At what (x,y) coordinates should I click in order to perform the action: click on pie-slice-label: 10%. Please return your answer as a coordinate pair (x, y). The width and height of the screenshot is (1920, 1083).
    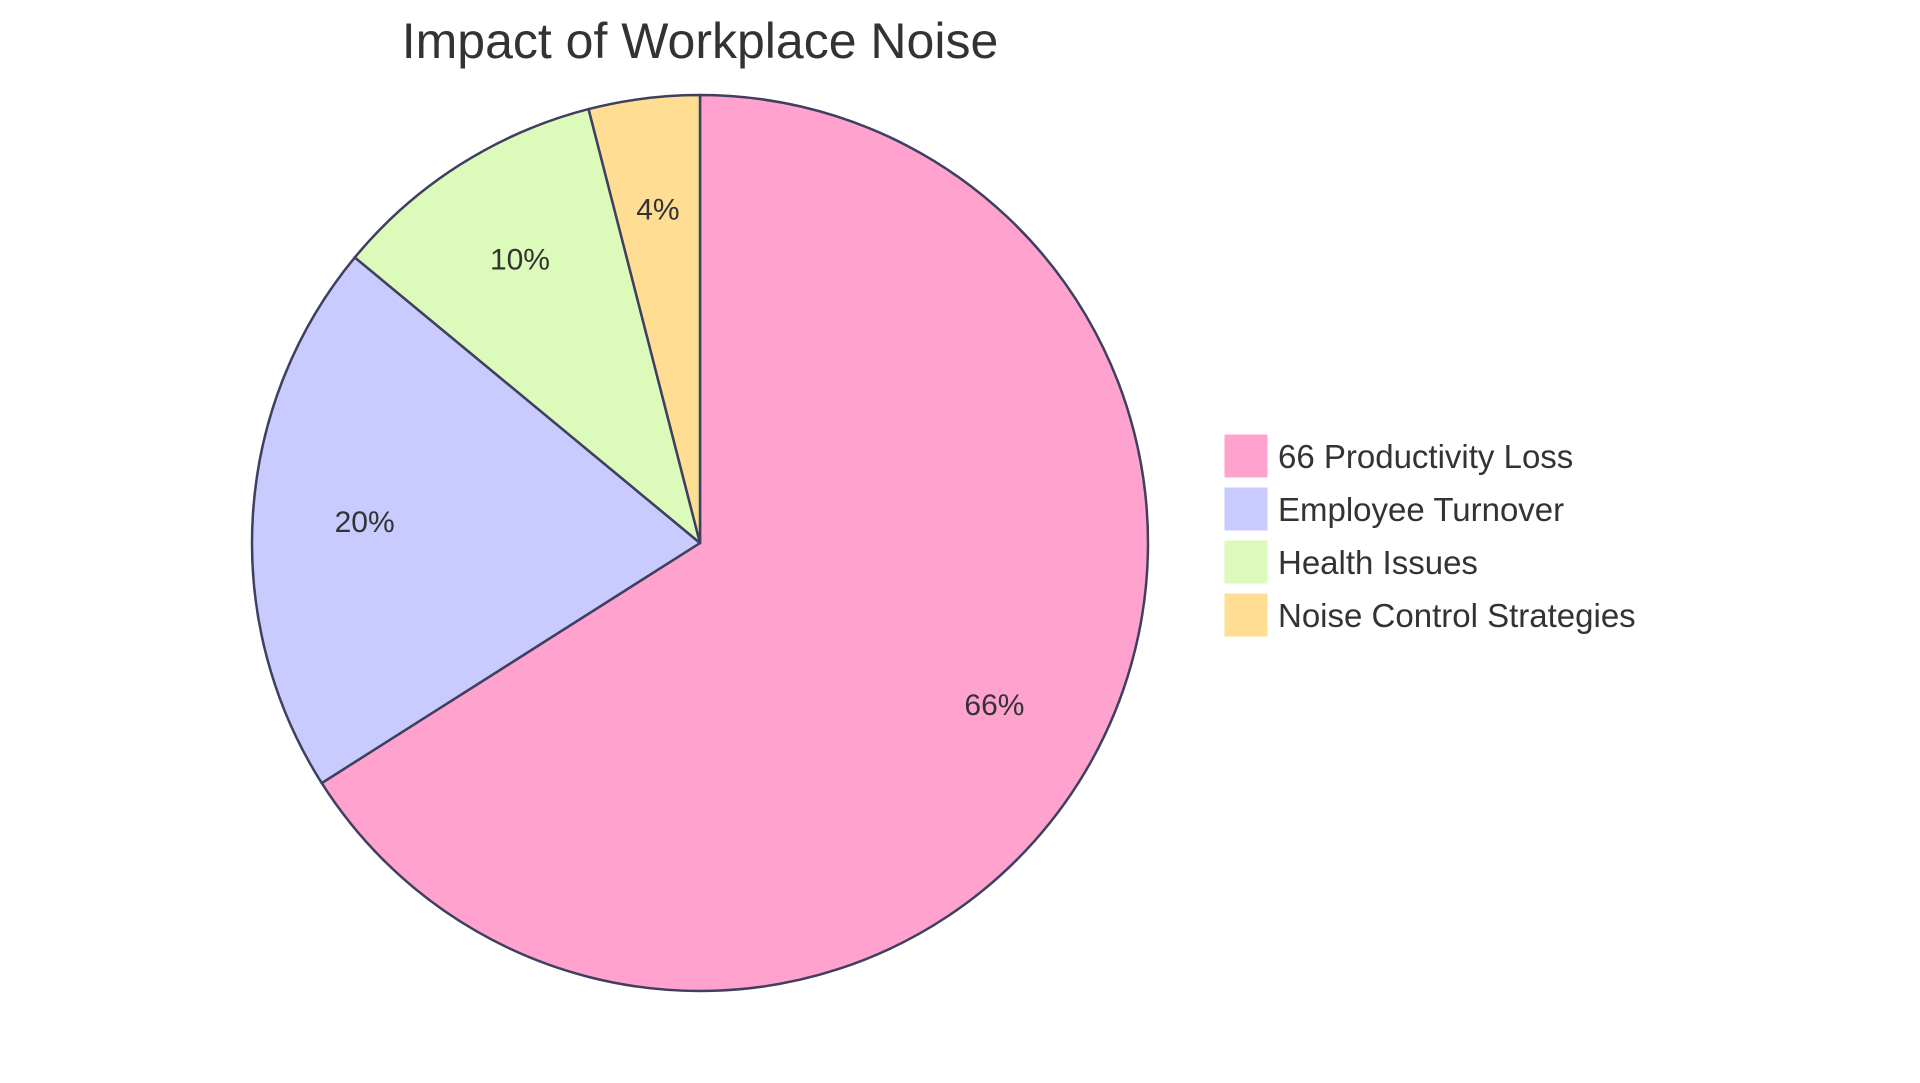
    Looking at the image, I should click on (520, 259).